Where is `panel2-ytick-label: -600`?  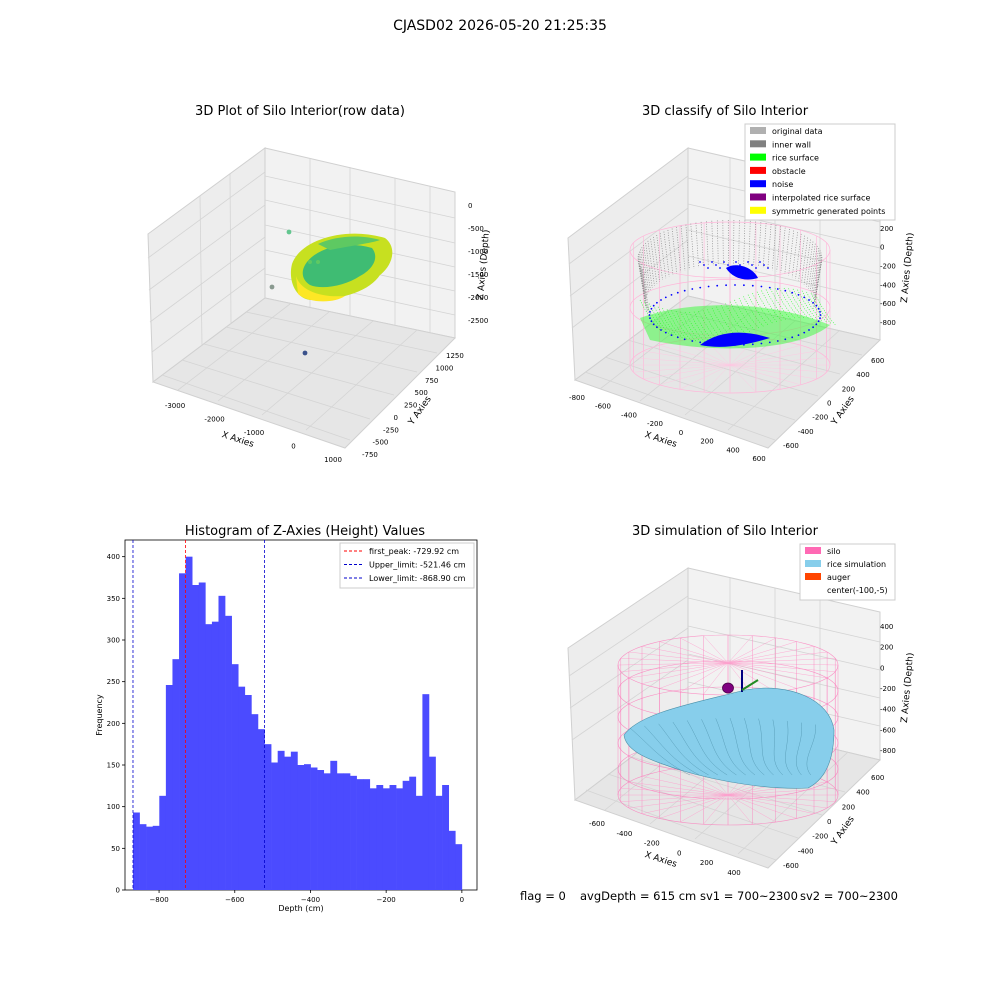 panel2-ytick-label: -600 is located at coordinates (791, 446).